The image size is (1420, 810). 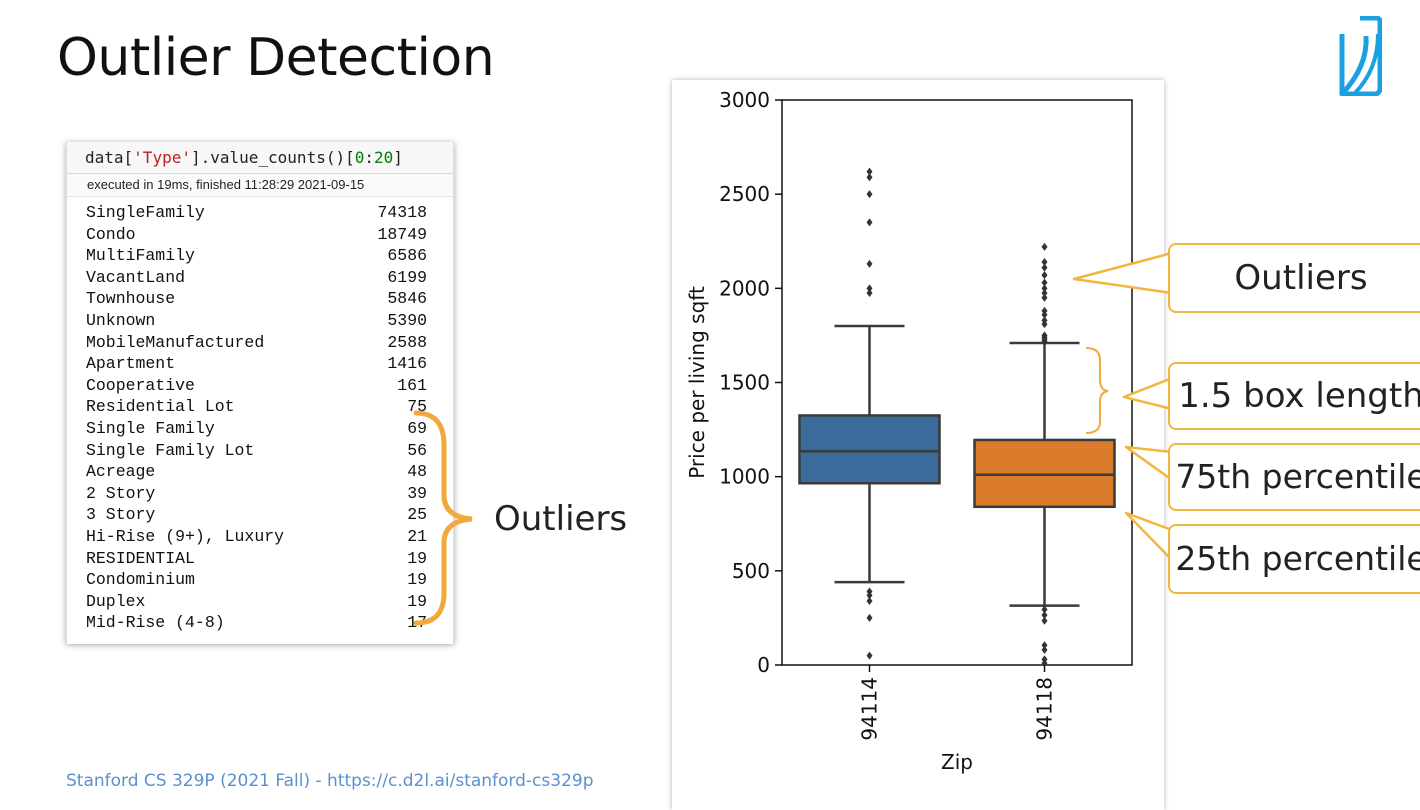 What do you see at coordinates (402, 212) in the screenshot?
I see `type-count: 74318` at bounding box center [402, 212].